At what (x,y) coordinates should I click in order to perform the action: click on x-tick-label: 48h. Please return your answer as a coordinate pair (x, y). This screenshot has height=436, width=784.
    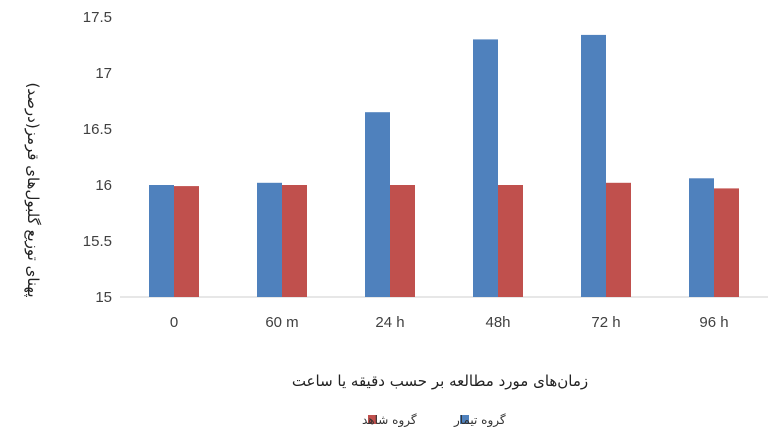
    Looking at the image, I should click on (497, 322).